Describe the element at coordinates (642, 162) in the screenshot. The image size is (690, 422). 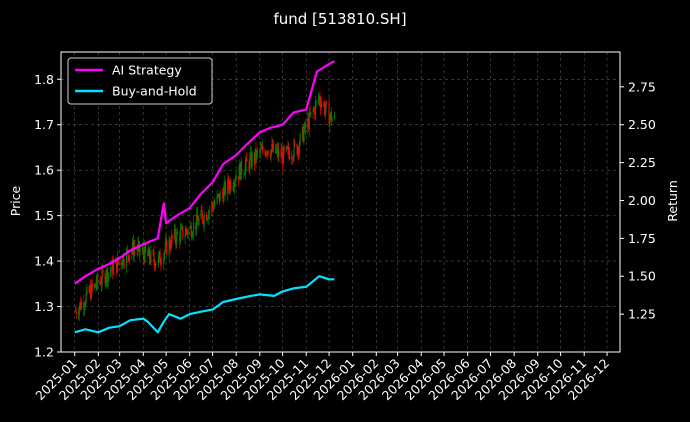
I see `y-tick-label-right: 2.25` at that location.